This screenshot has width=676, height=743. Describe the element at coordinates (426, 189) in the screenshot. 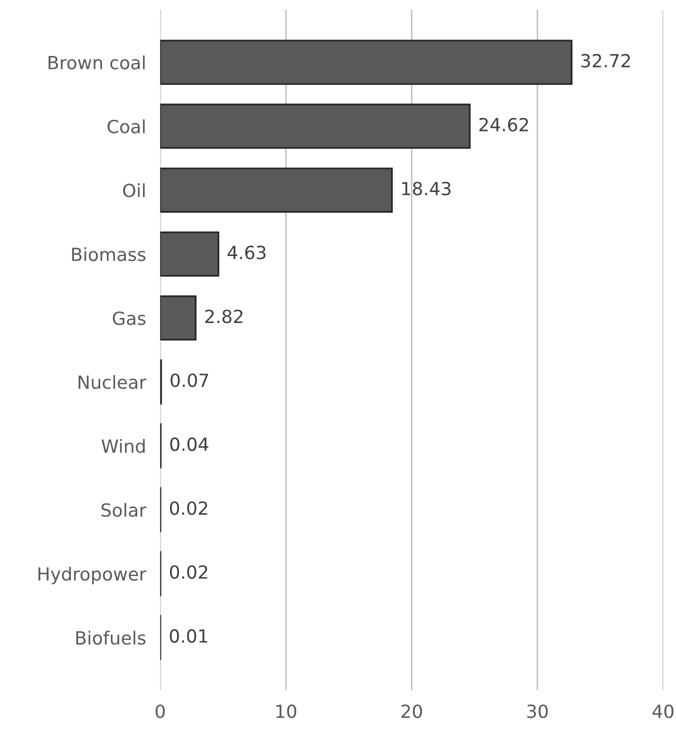

I see `data-label: 18.43` at that location.